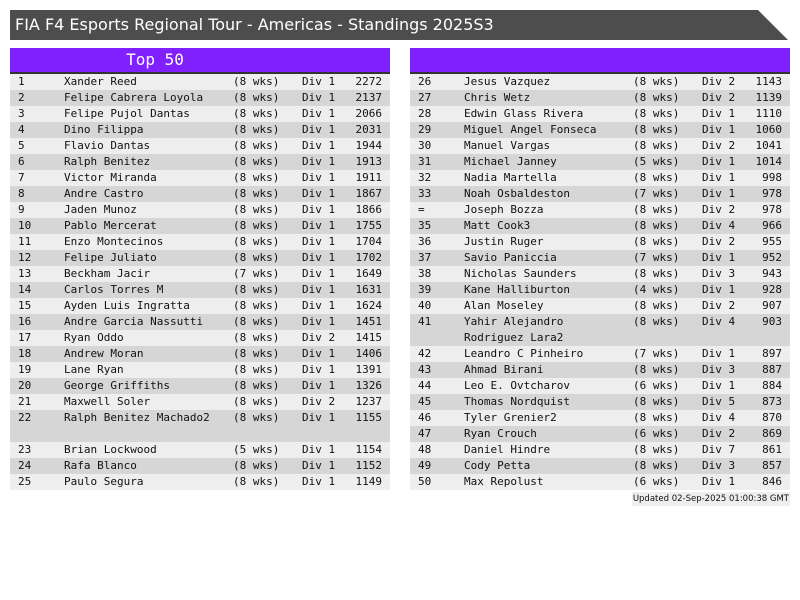 This screenshot has width=800, height=600. Describe the element at coordinates (600, 162) in the screenshot. I see `table-row: 31 Michael Janney (5 wks) Div 1 1014` at that location.